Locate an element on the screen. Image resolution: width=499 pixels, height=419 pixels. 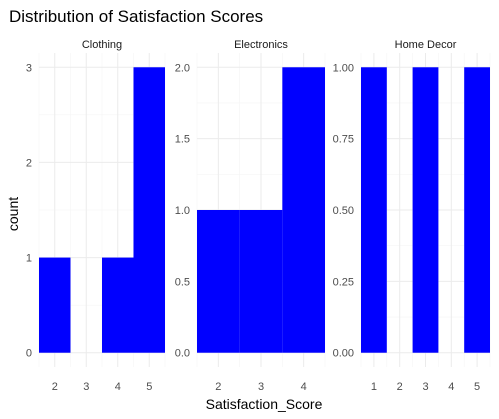
facet-strip-label: Electronics is located at coordinates (261, 45).